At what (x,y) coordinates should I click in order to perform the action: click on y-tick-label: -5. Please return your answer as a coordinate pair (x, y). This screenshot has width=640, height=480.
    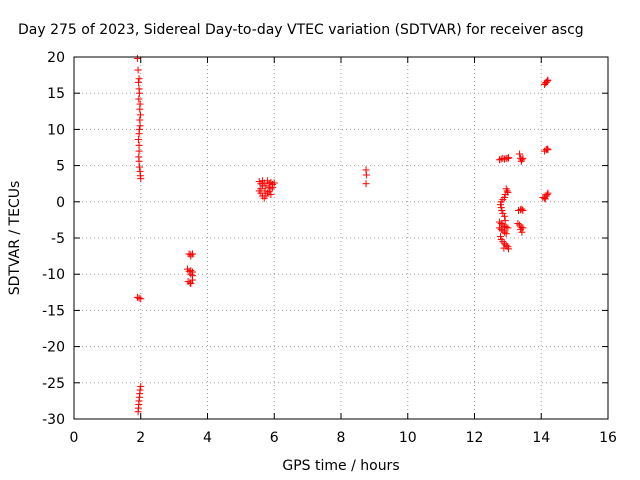
    Looking at the image, I should click on (58, 239).